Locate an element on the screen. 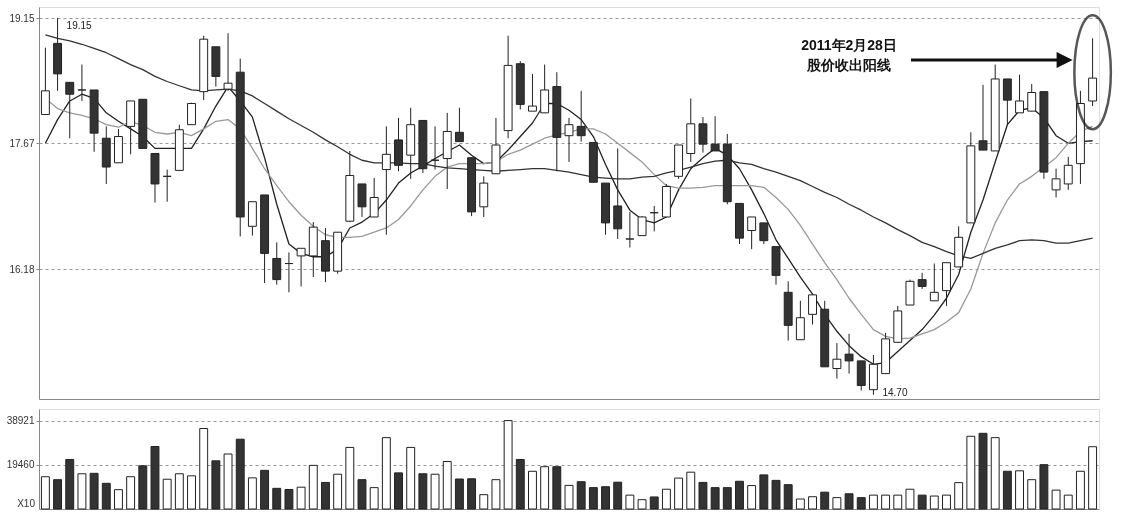 This screenshot has width=1130, height=530. annotation: 14.70 is located at coordinates (895, 392).